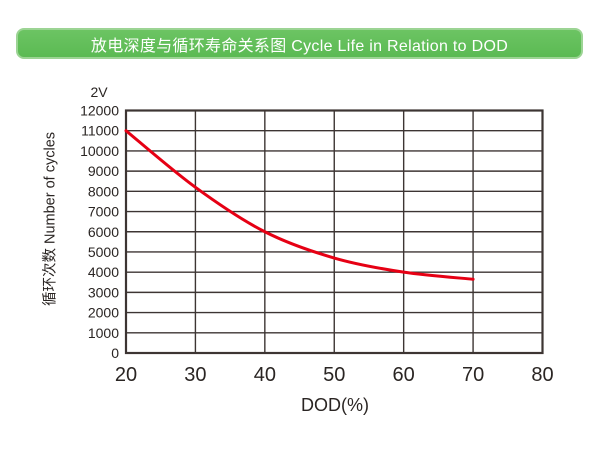 The image size is (600, 451). Describe the element at coordinates (334, 375) in the screenshot. I see `x-tick-label-50: 50` at that location.